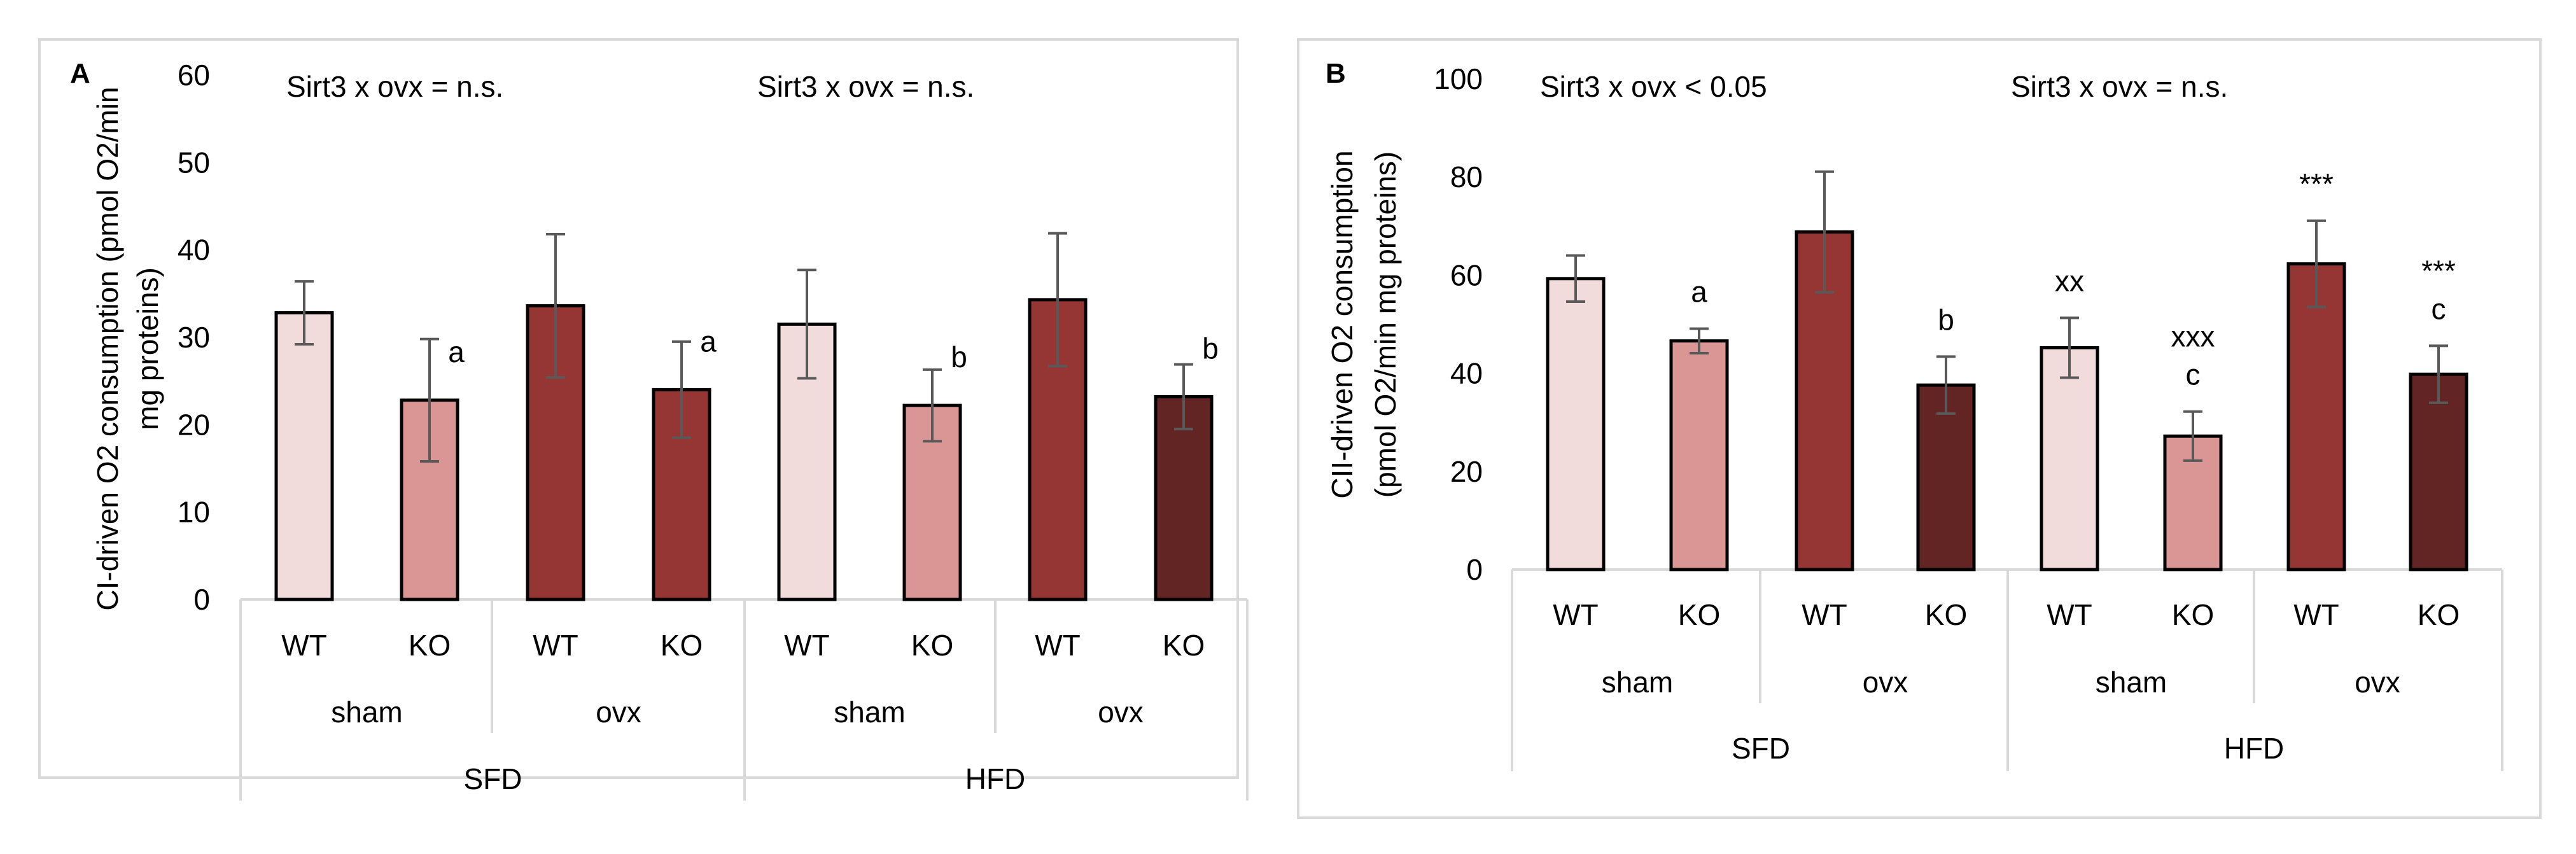  What do you see at coordinates (147, 348) in the screenshot?
I see `y-axis-title: mg proteins)` at bounding box center [147, 348].